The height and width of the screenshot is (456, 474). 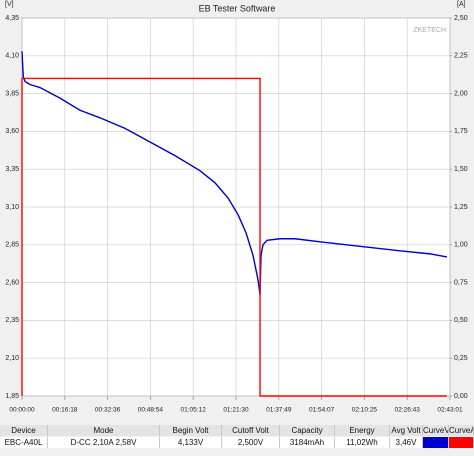 I want to click on chart-title: EB Tester Software, so click(x=237, y=8).